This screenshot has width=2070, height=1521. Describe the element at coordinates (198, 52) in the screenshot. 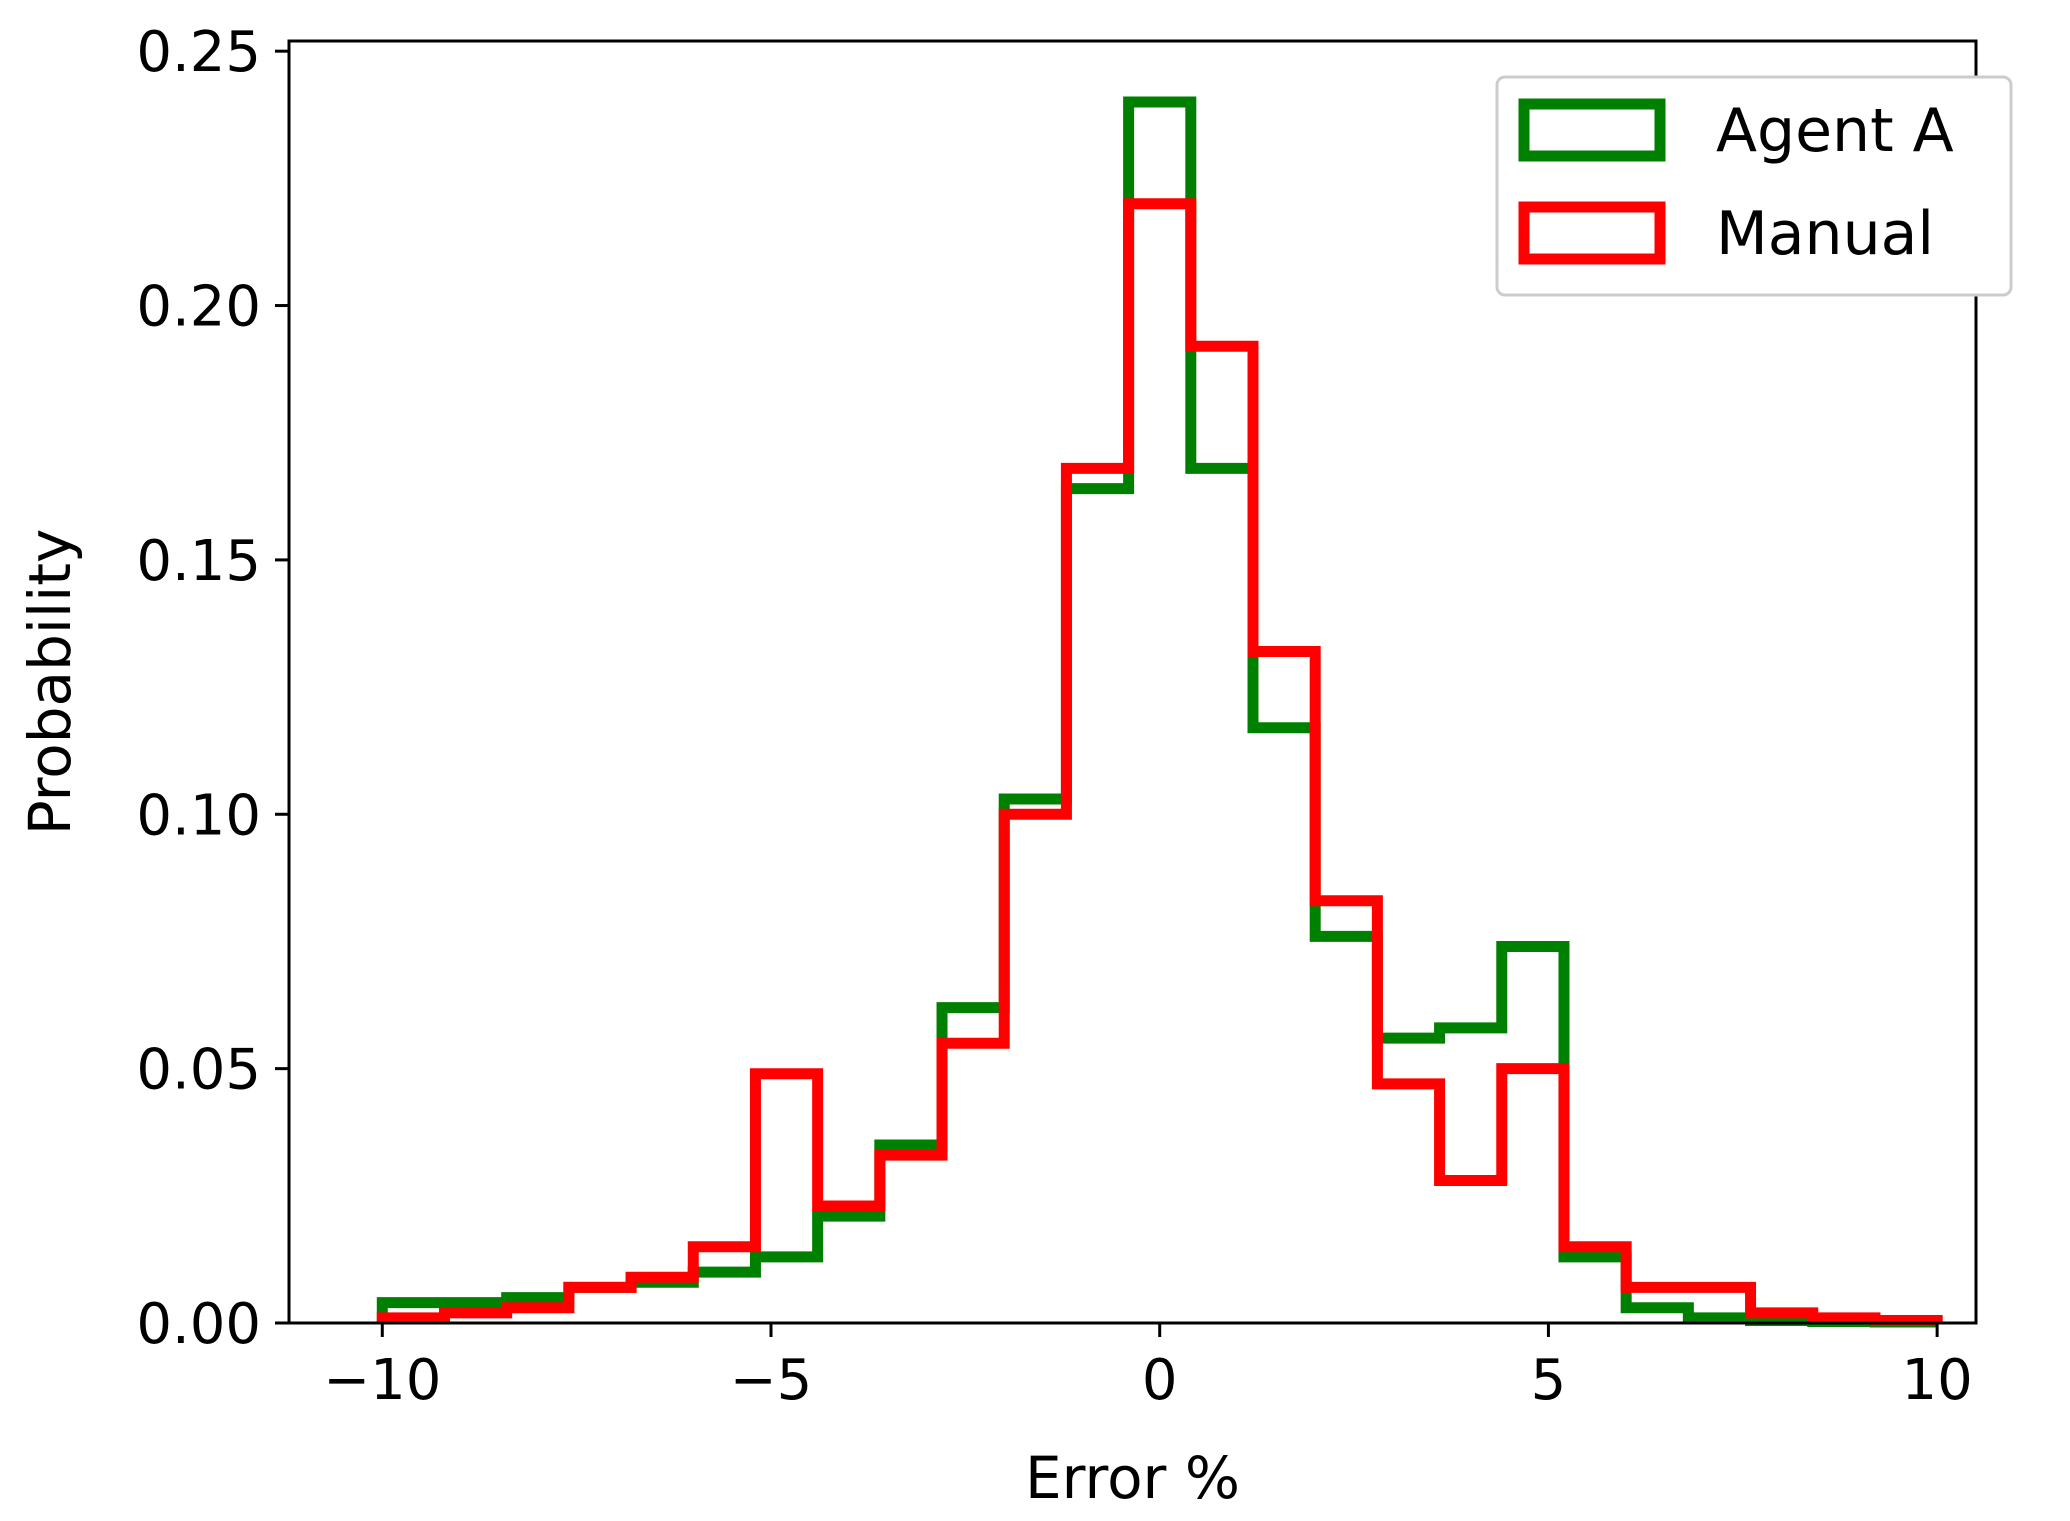

I see `y-tick-label: 0.25` at that location.